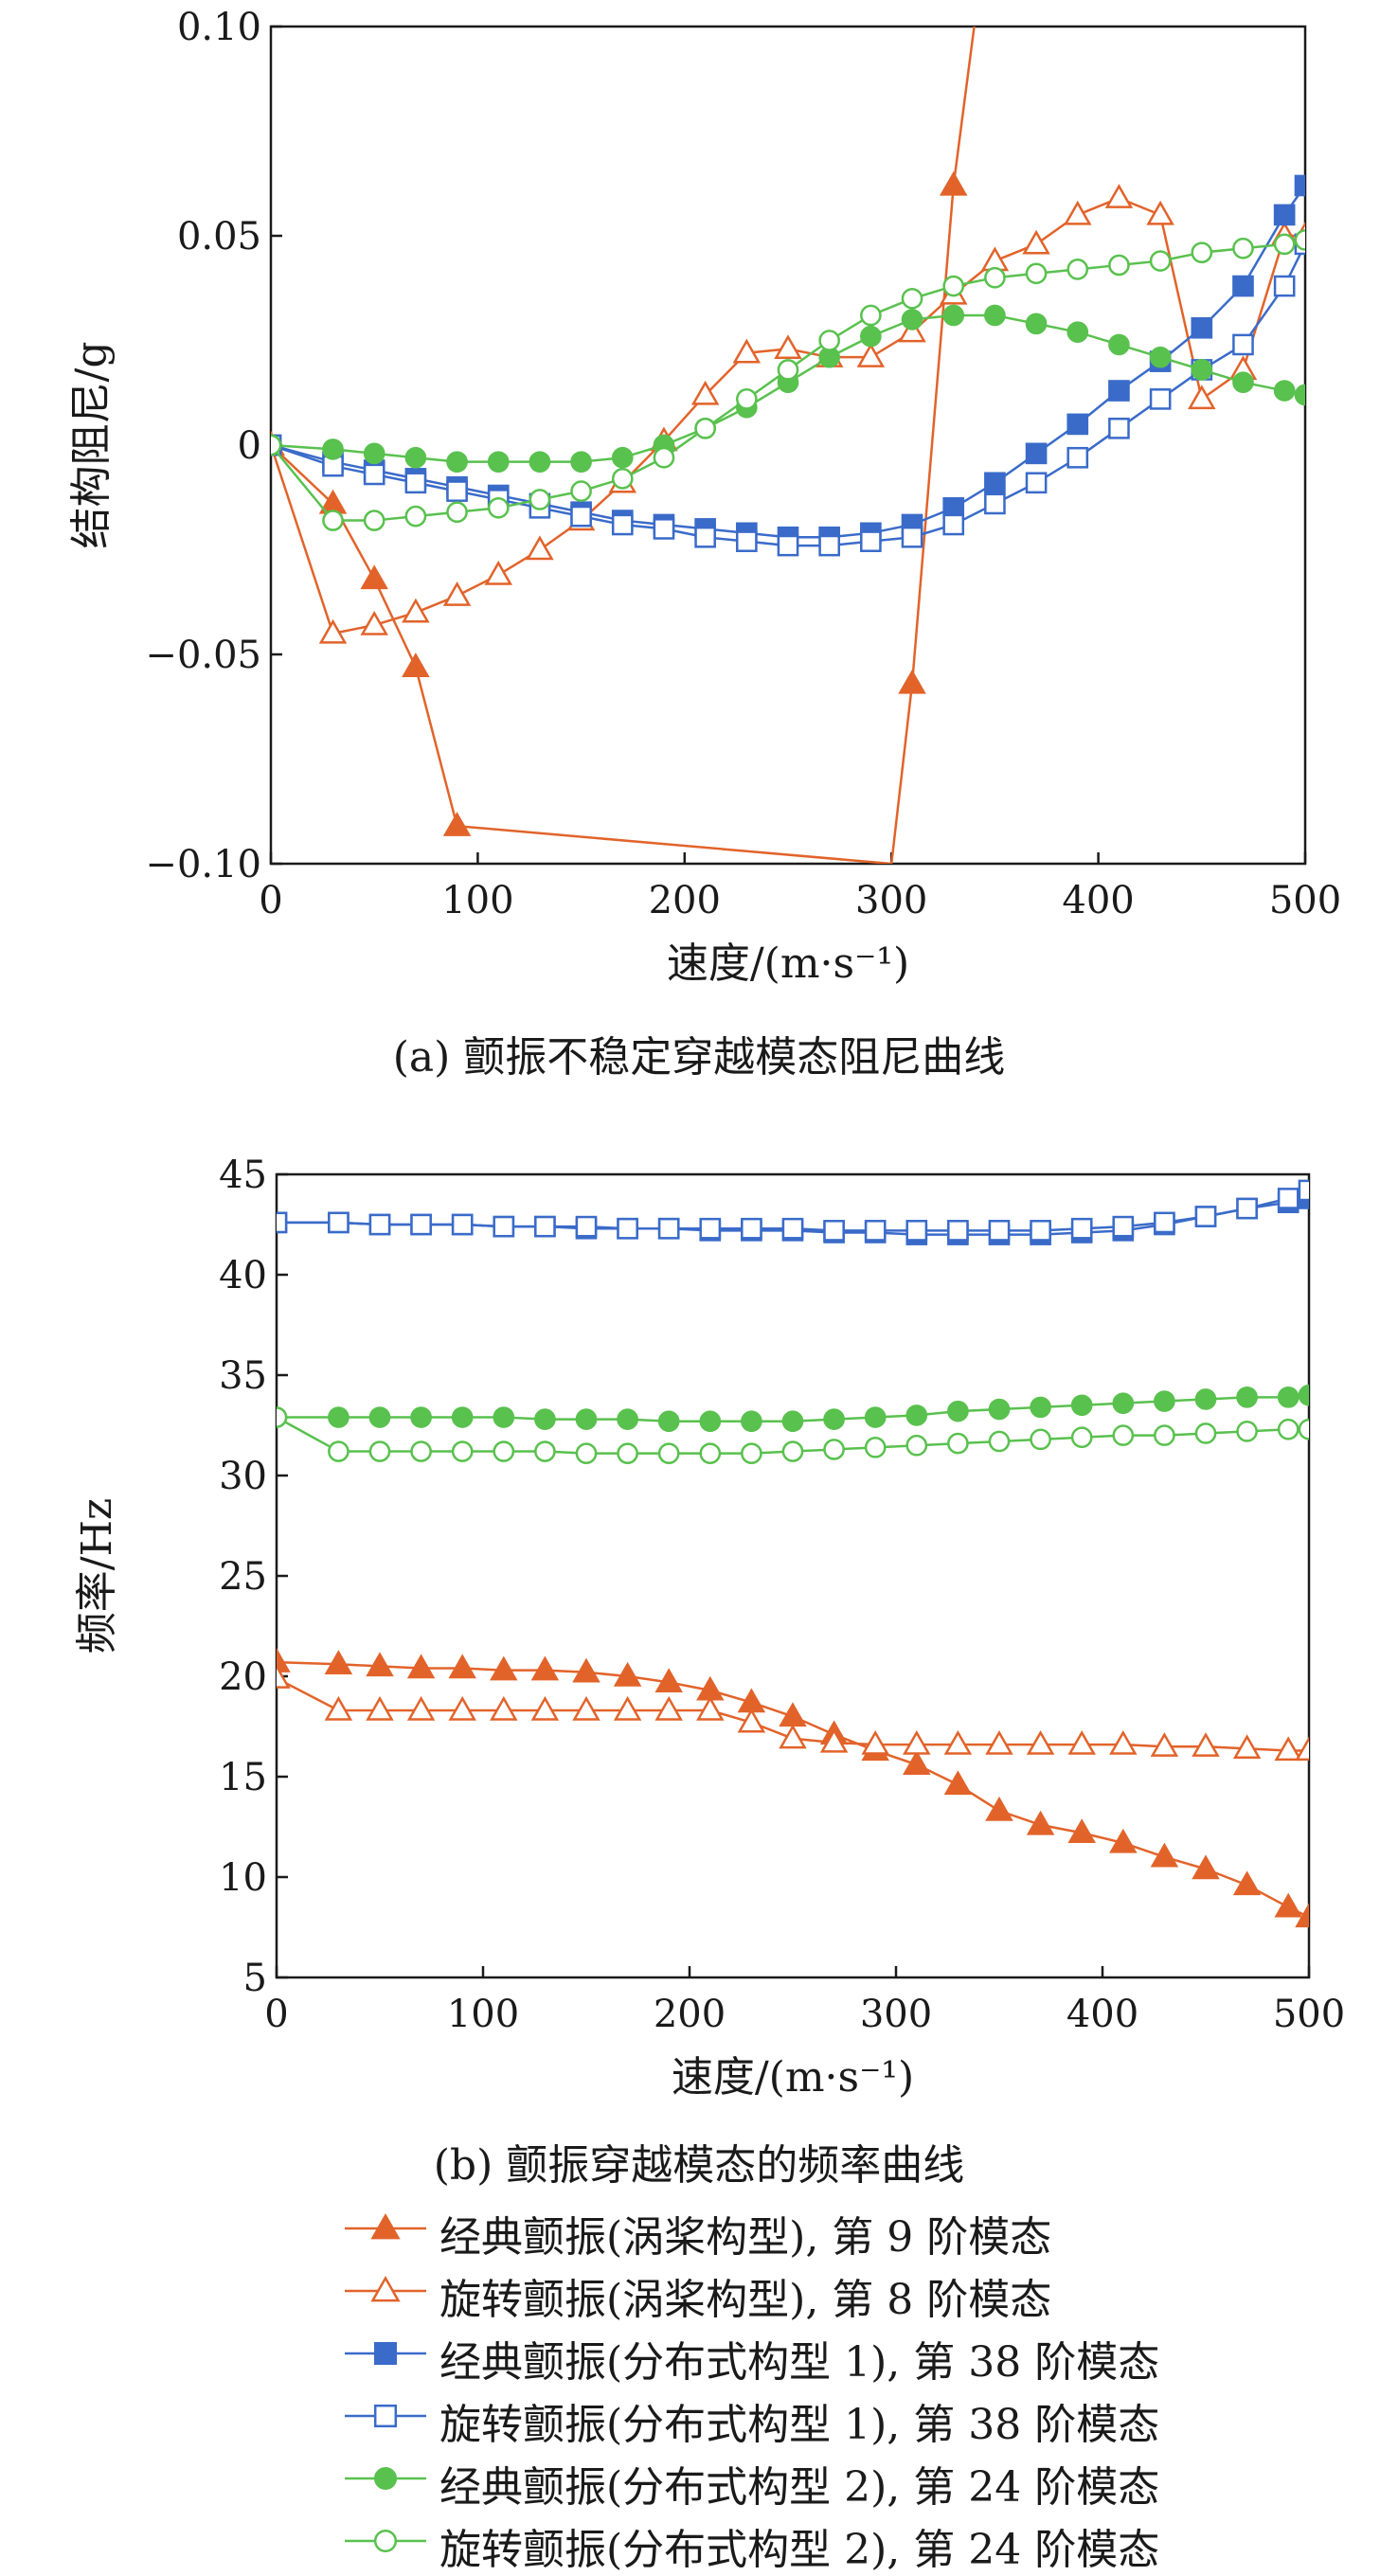  Describe the element at coordinates (243, 1577) in the screenshot. I see `y-tick-label: 25` at that location.